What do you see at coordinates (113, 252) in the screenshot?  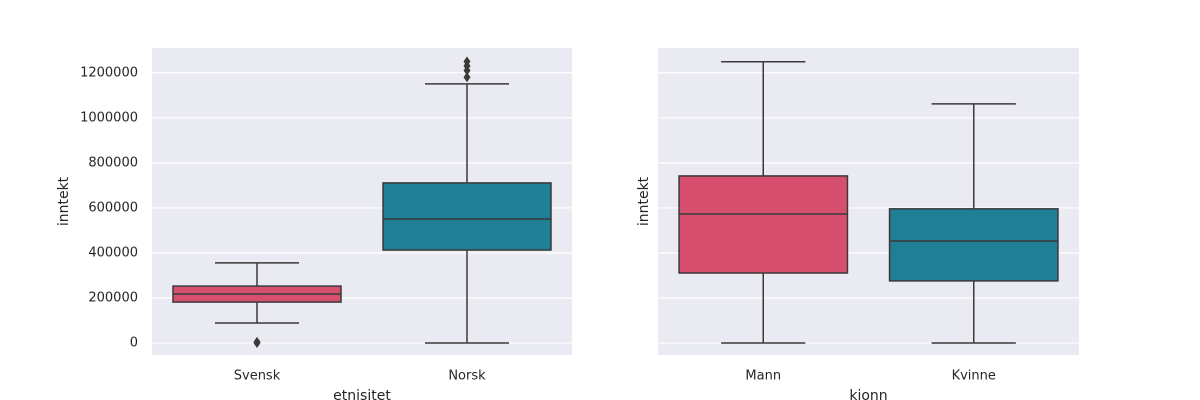 I see `y-tick-label: 400000` at bounding box center [113, 252].